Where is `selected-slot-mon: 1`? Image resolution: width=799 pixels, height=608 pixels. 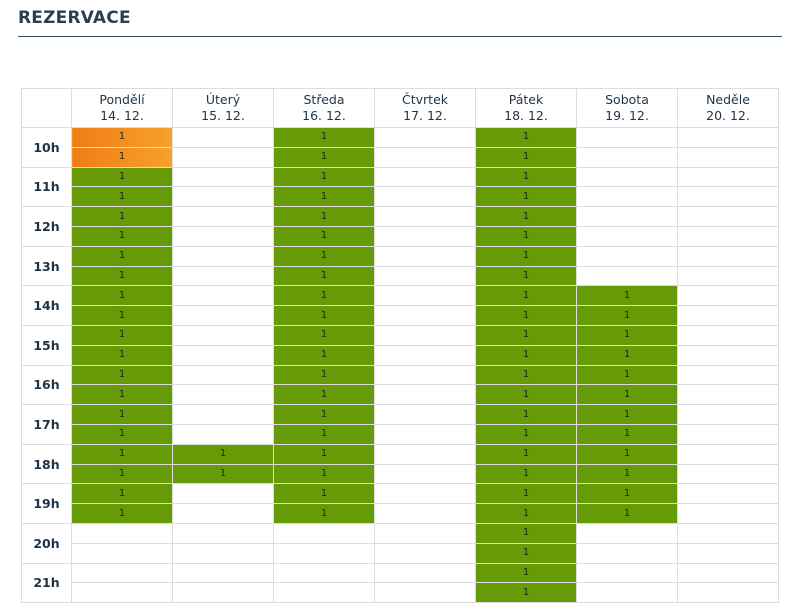 selected-slot-mon: 1 is located at coordinates (122, 137).